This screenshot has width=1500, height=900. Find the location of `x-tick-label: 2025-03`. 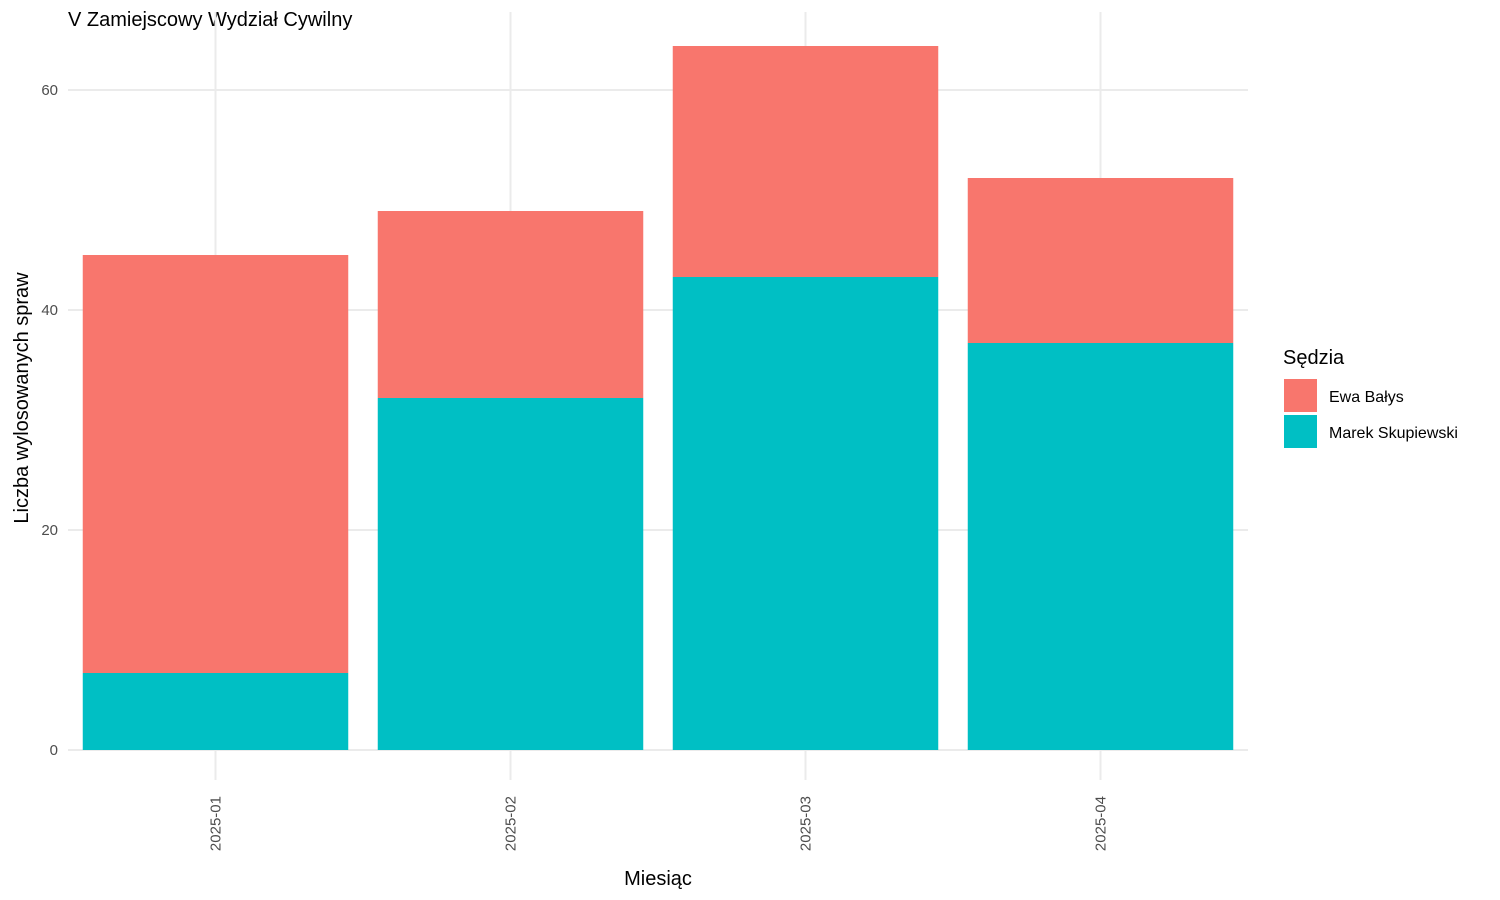

x-tick-label: 2025-03 is located at coordinates (806, 823).